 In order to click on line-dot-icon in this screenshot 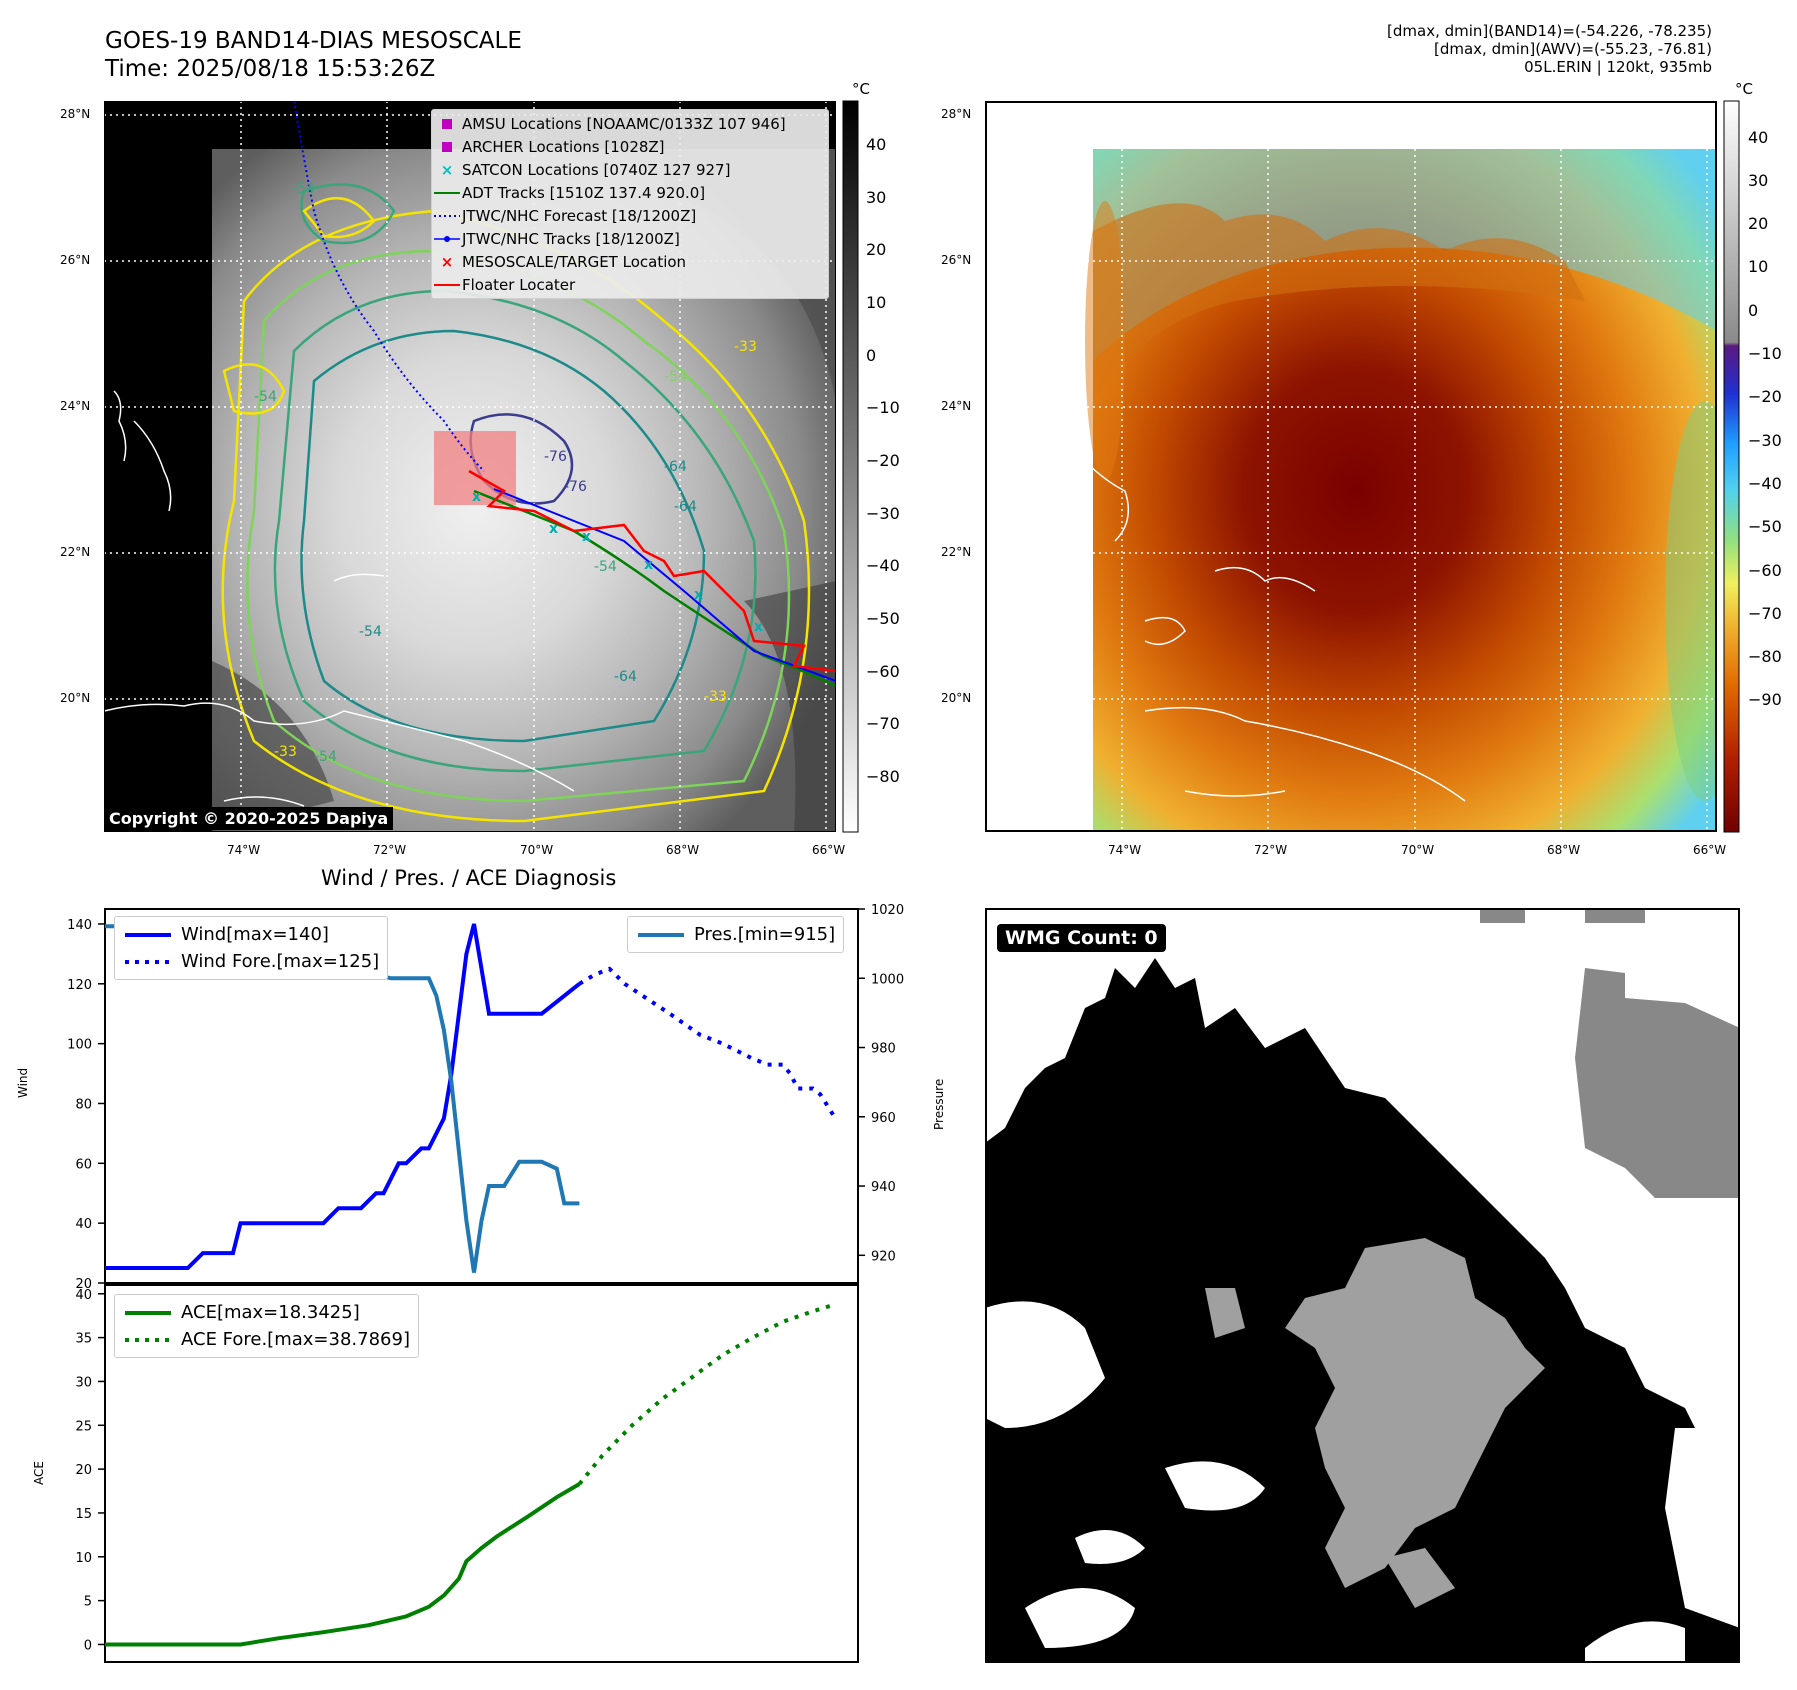, I will do `click(447, 239)`.